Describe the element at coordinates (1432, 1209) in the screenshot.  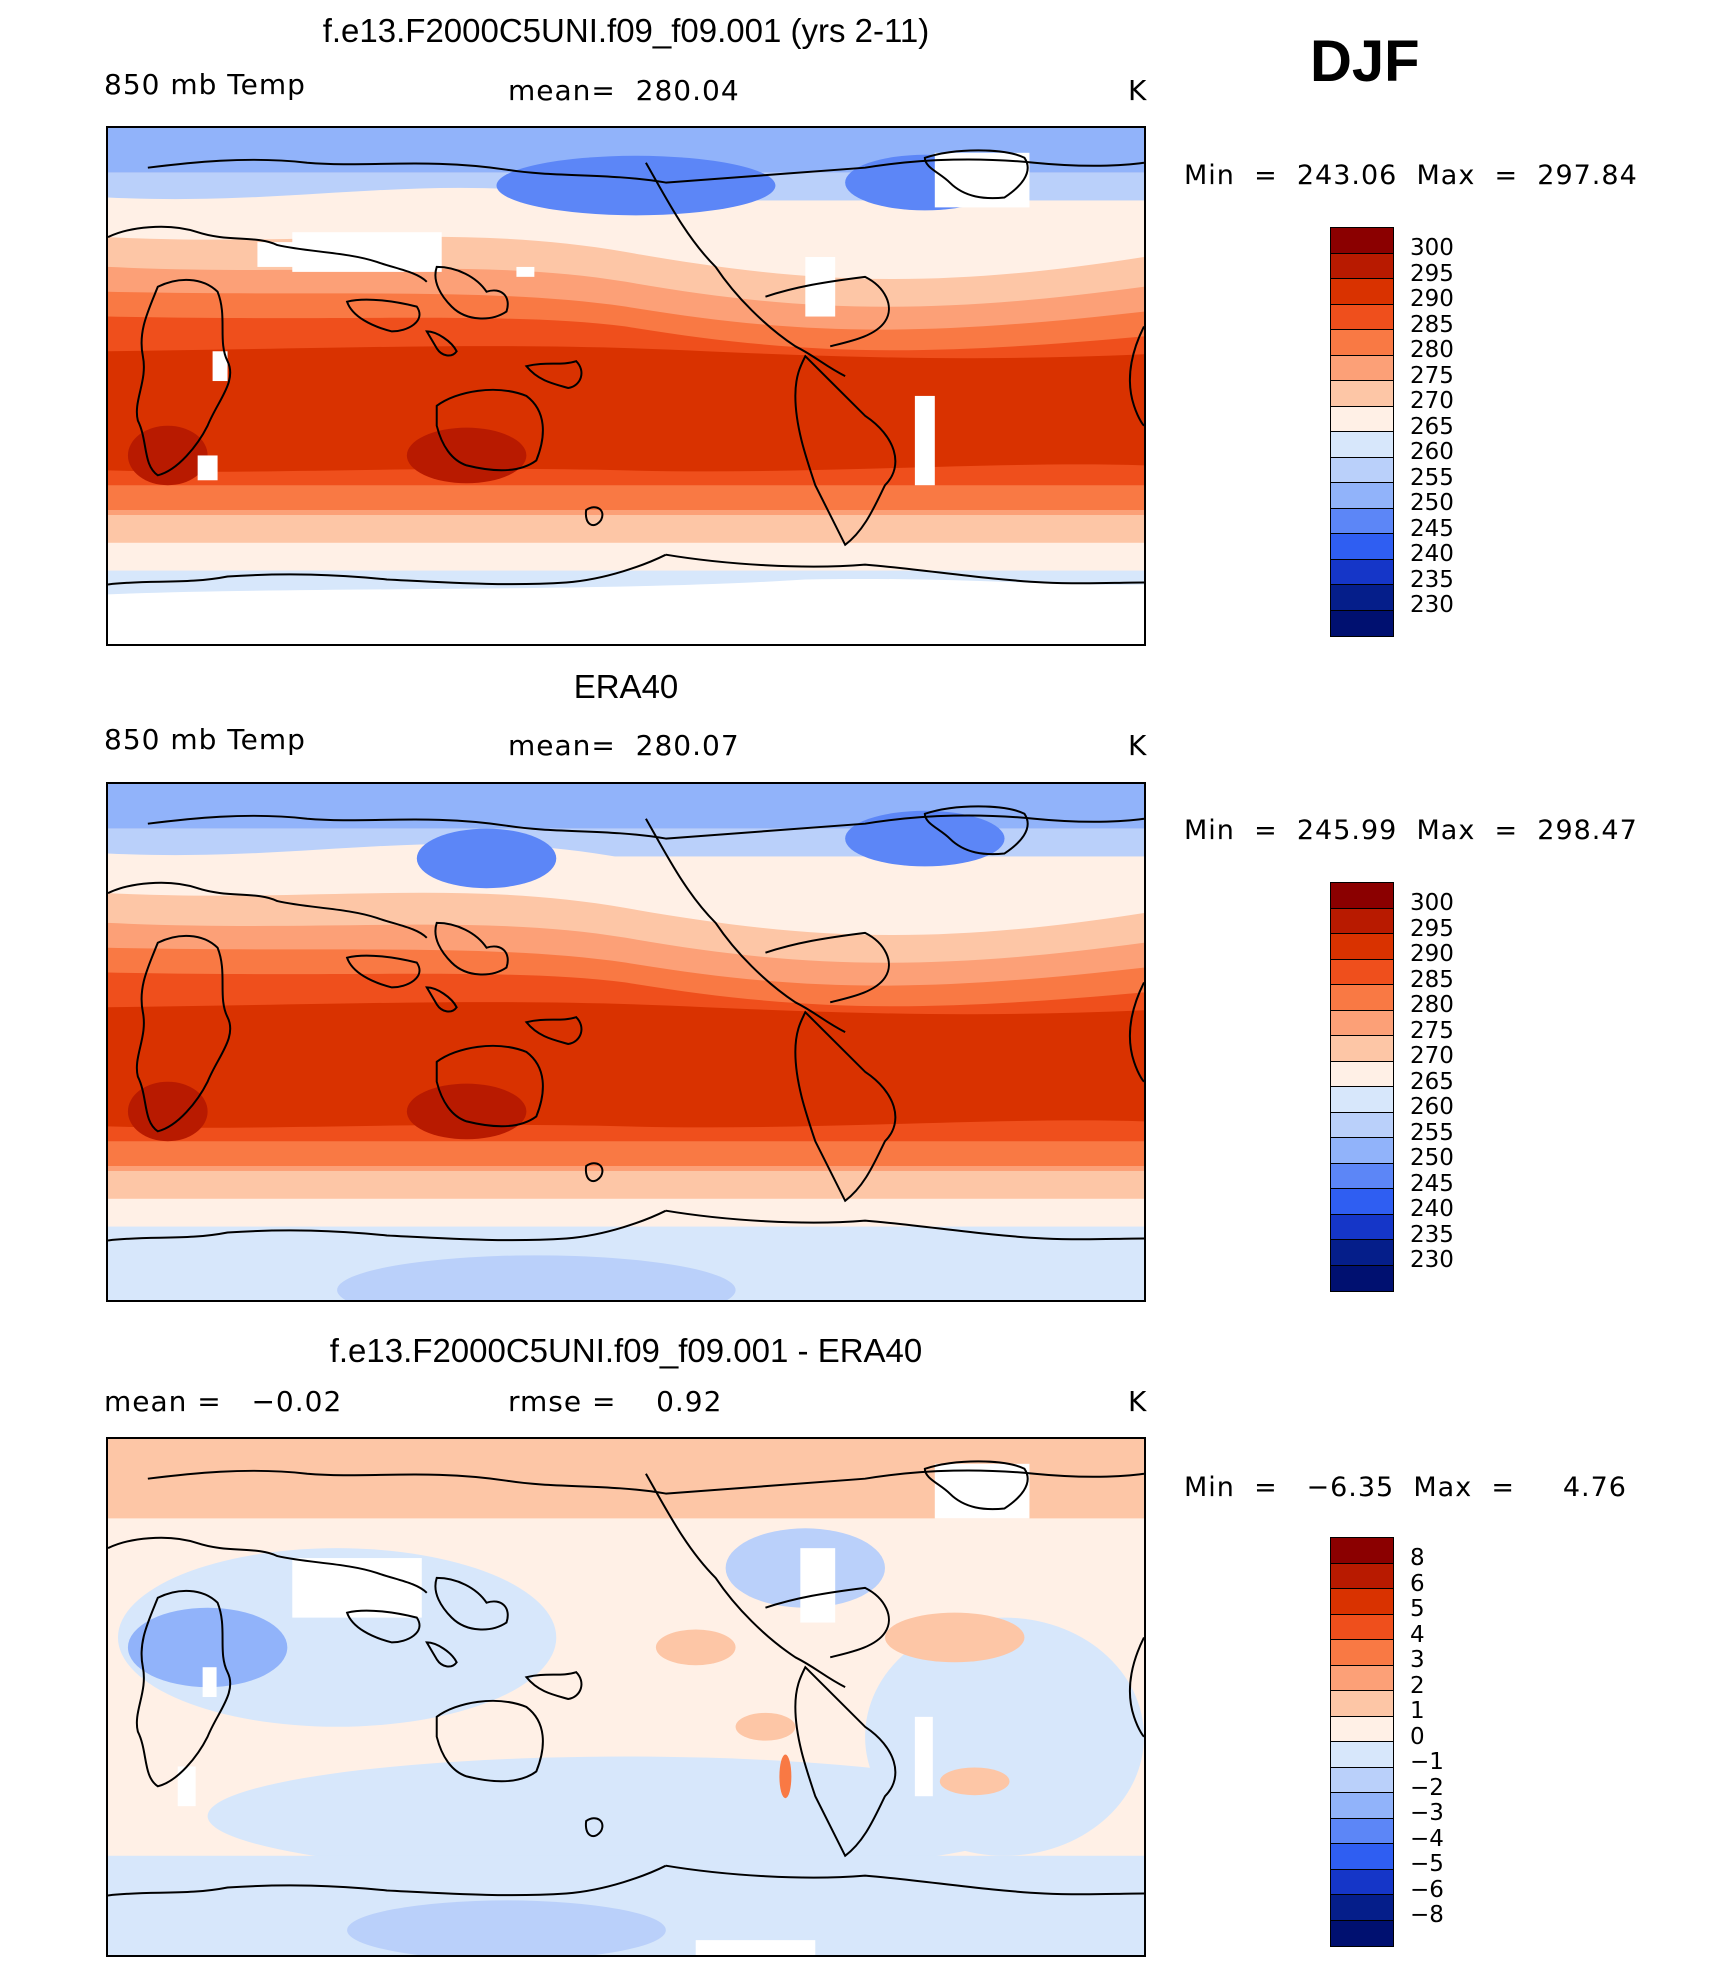
I see `colorbar-tick-label: 240` at that location.